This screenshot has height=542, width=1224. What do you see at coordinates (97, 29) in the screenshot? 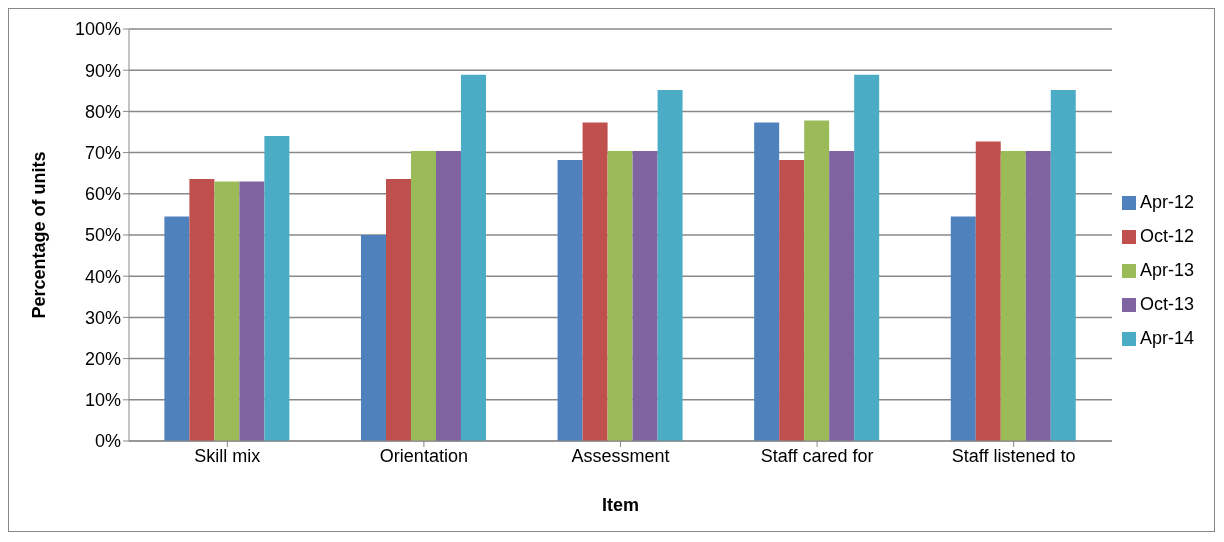
I see `y-tick-label: 100%` at bounding box center [97, 29].